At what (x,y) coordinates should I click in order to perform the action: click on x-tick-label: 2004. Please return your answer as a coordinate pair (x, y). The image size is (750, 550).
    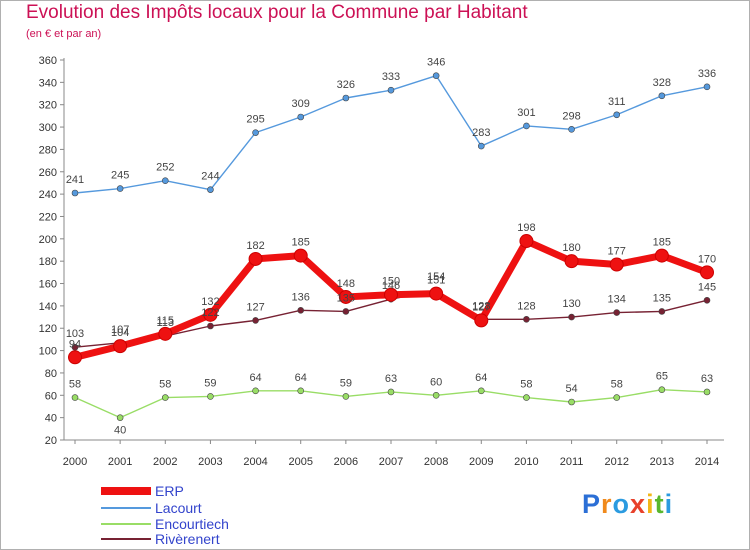
    Looking at the image, I should click on (255, 462).